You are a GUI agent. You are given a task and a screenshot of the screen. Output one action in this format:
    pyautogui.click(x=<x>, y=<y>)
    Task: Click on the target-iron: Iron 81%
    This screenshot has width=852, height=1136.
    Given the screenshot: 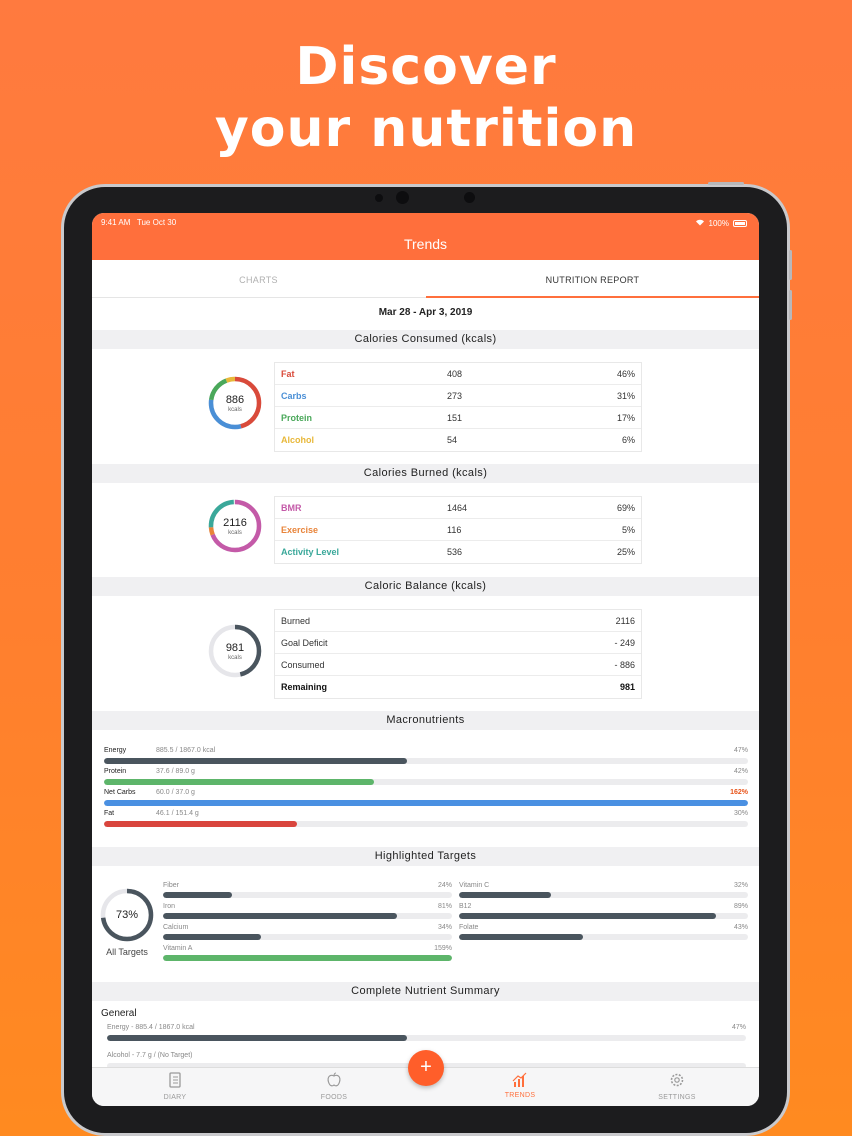 What is the action you would take?
    pyautogui.click(x=307, y=913)
    